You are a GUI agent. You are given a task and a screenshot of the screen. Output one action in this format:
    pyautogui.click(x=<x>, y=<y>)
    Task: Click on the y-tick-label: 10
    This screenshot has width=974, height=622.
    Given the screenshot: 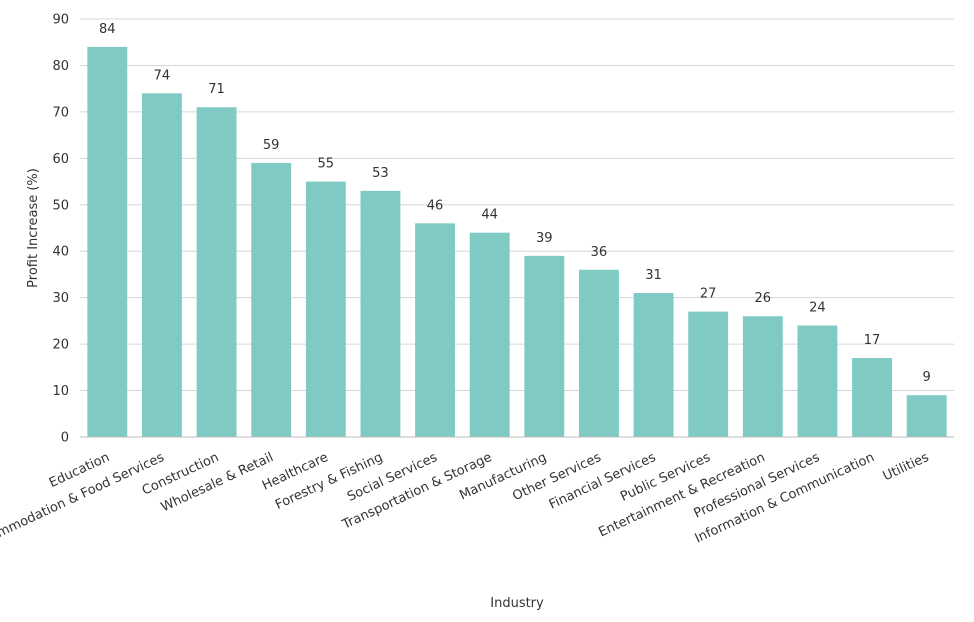 What is the action you would take?
    pyautogui.click(x=60, y=391)
    